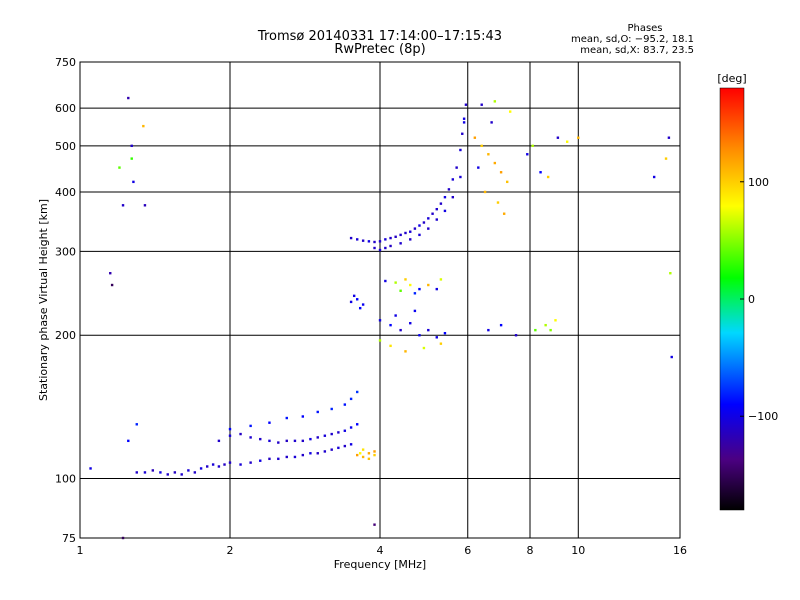 This screenshot has width=800, height=600. I want to click on x-tick-label: 4, so click(380, 550).